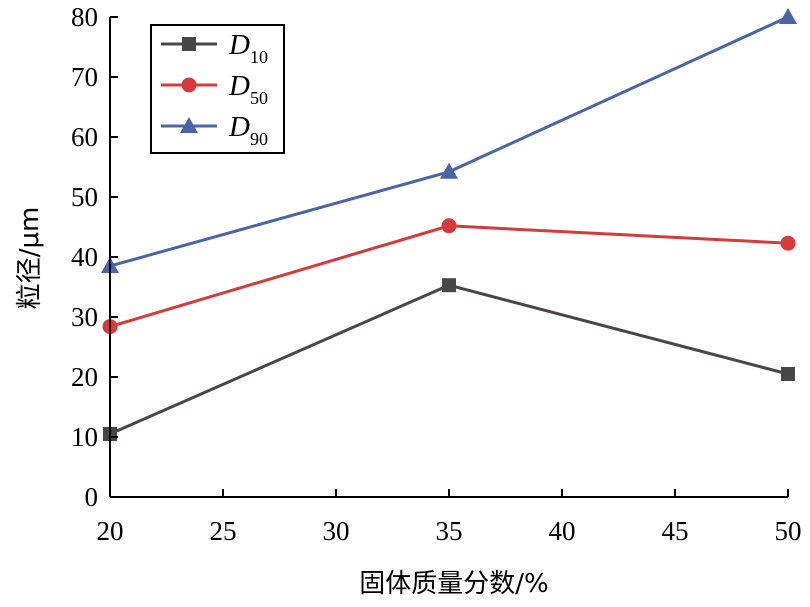  I want to click on legend-entry-subscript: 50, so click(259, 98).